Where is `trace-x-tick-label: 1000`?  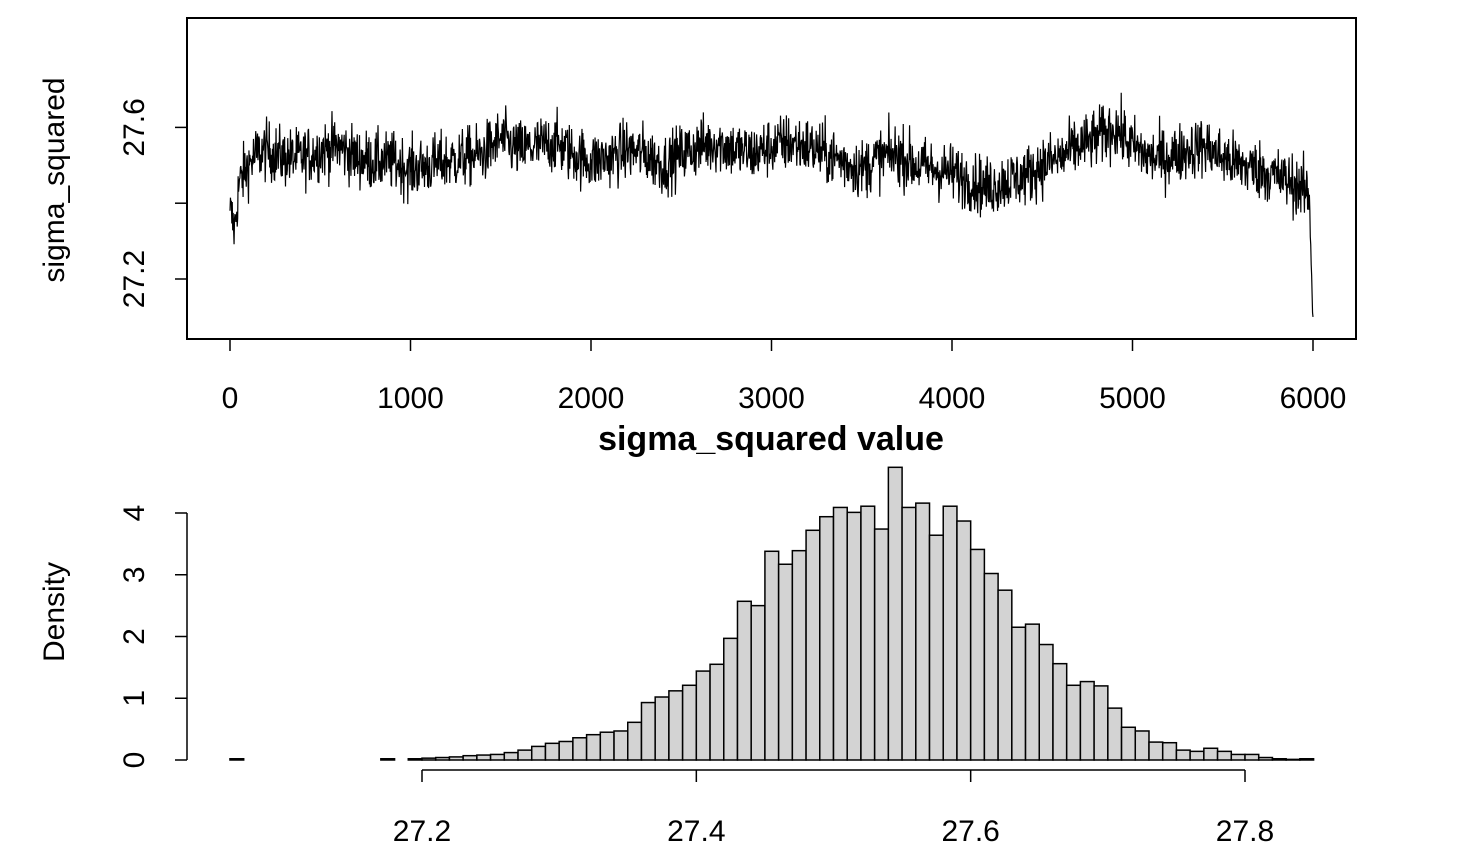 trace-x-tick-label: 1000 is located at coordinates (410, 398).